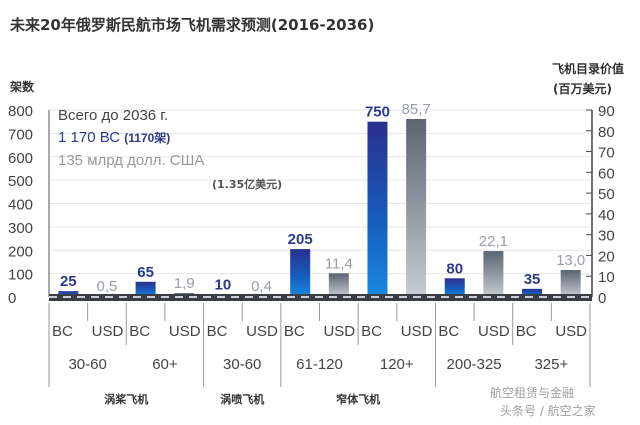 The height and width of the screenshot is (425, 640). Describe the element at coordinates (551, 364) in the screenshot. I see `size-label: 325+` at that location.